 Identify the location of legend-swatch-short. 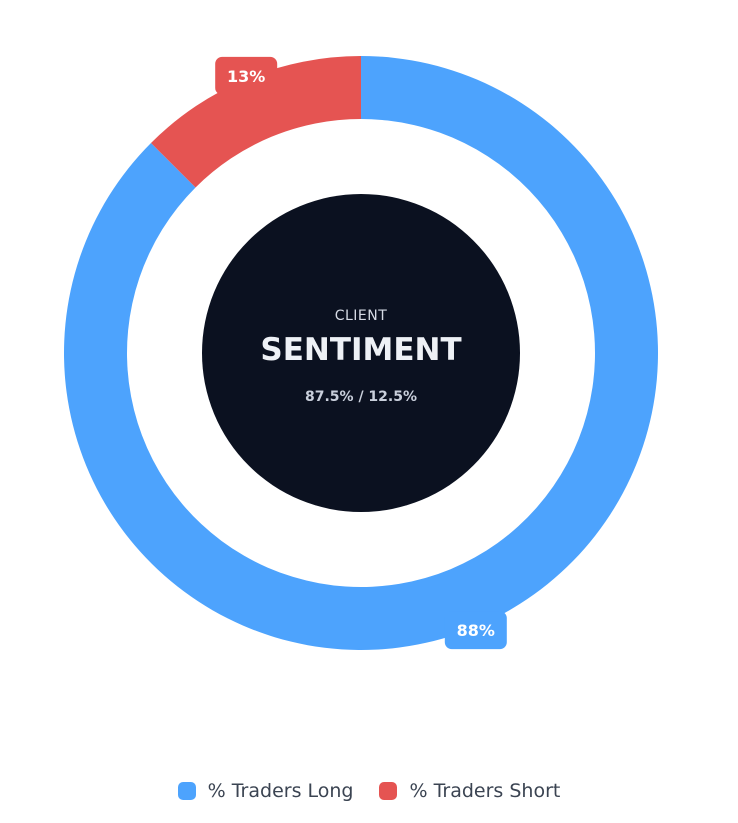
(388, 791).